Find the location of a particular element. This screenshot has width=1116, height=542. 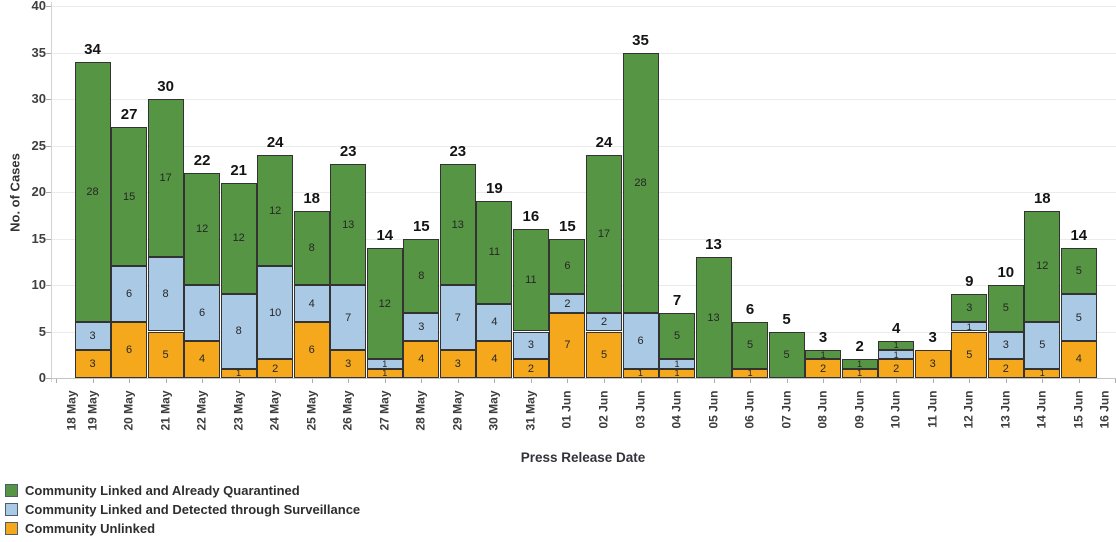

bar-segment-value: 28 is located at coordinates (92, 191).